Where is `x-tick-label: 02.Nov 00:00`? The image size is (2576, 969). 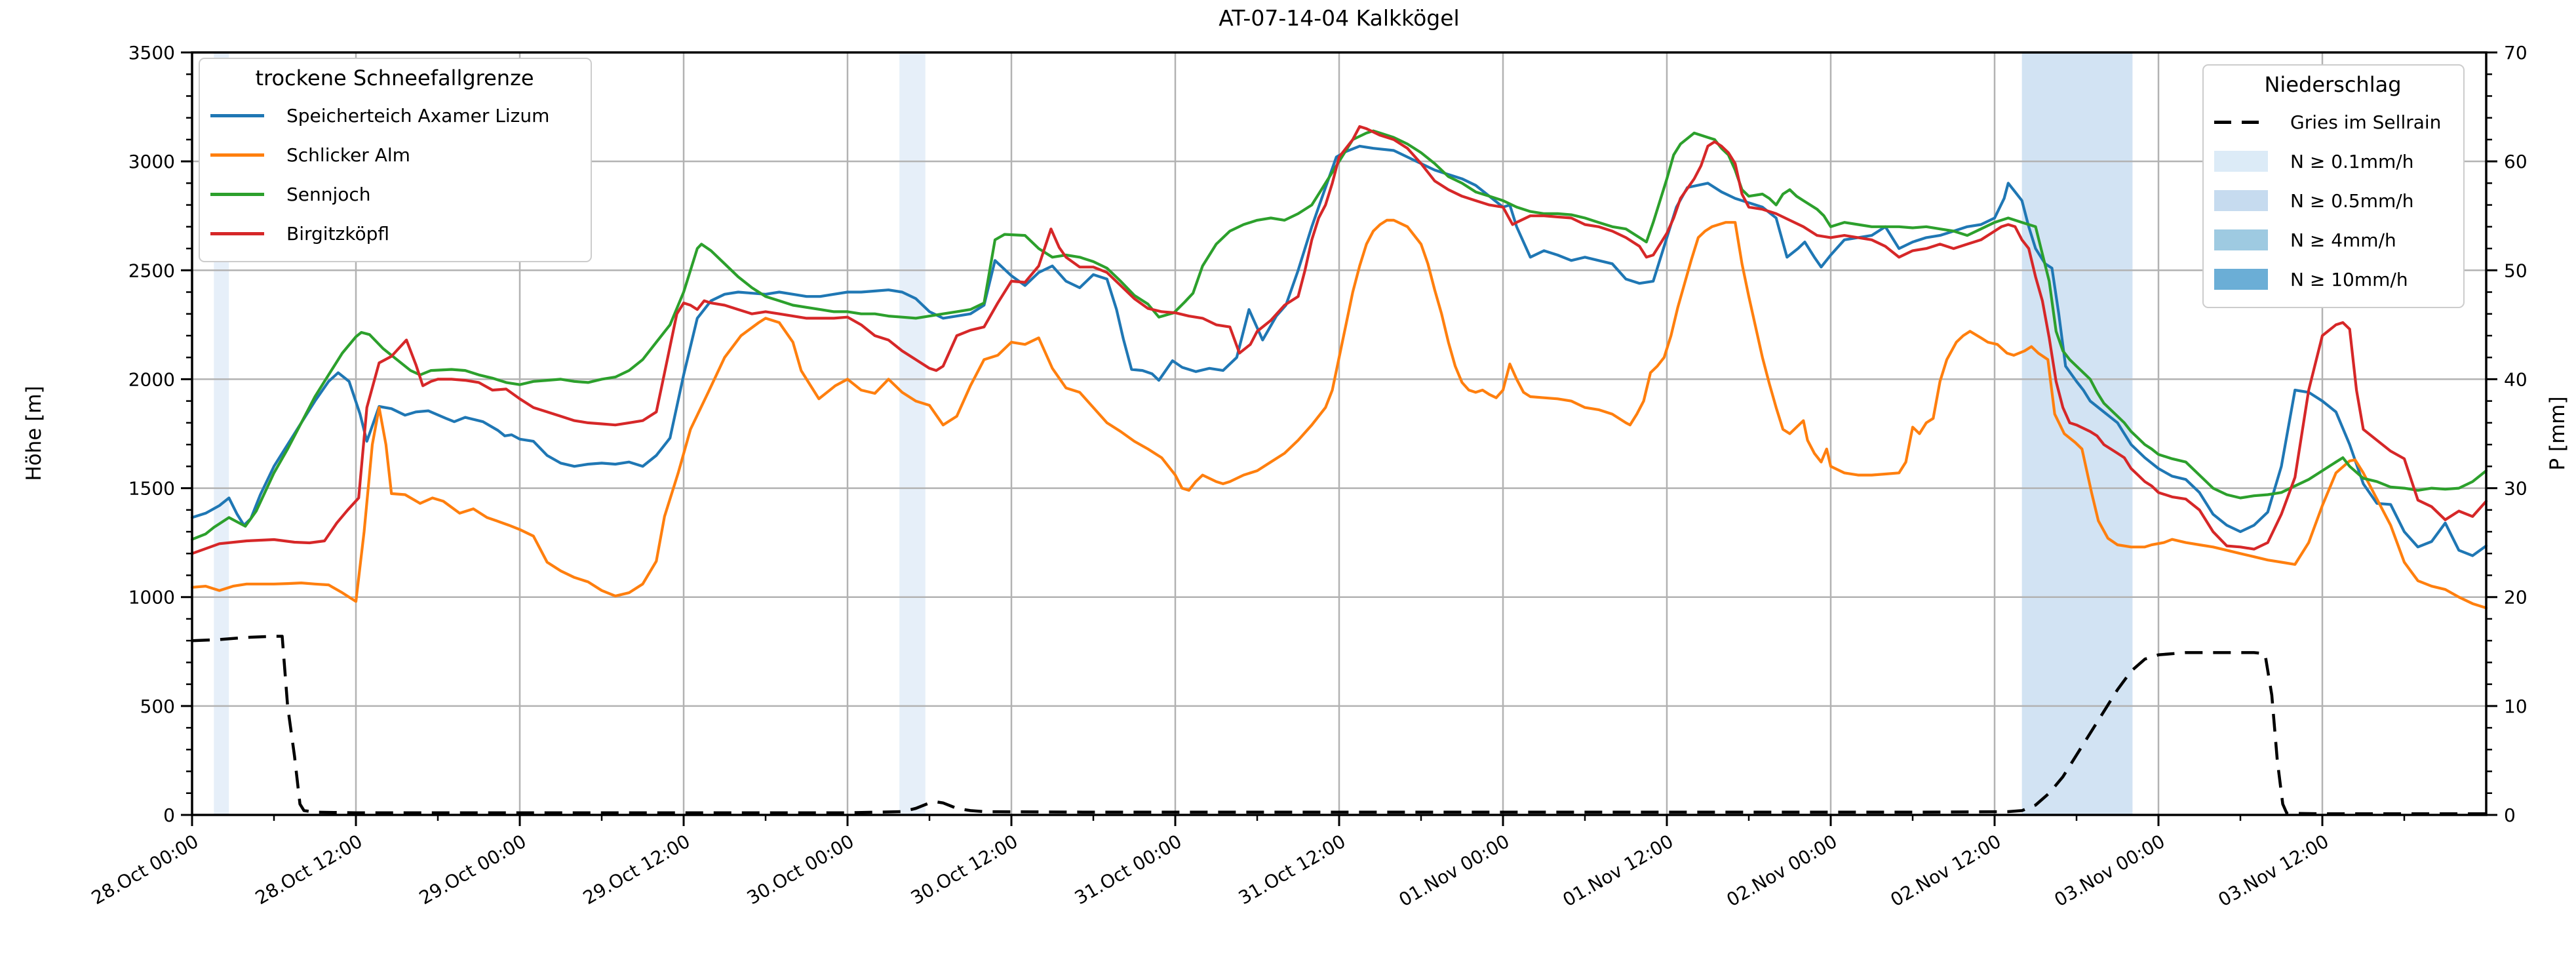
x-tick-label: 02.Nov 00:00 is located at coordinates (1782, 870).